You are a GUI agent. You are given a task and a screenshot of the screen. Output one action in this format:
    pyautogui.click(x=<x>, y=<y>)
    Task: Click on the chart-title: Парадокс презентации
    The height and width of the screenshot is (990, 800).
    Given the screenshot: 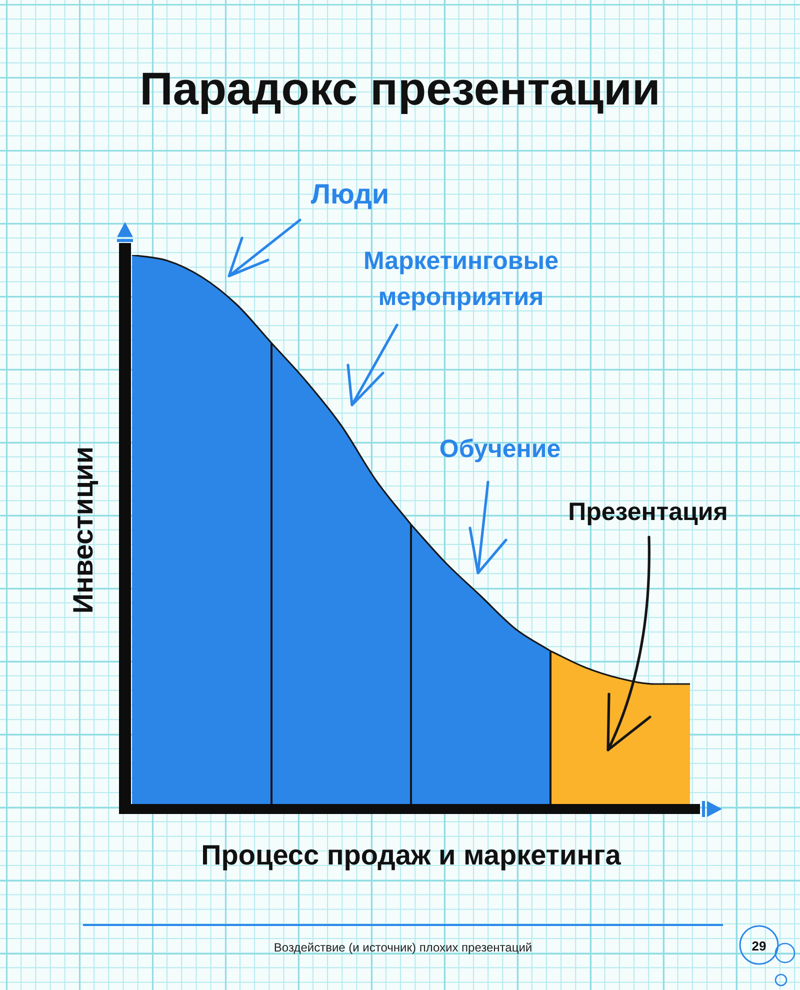 What is the action you would take?
    pyautogui.click(x=400, y=88)
    